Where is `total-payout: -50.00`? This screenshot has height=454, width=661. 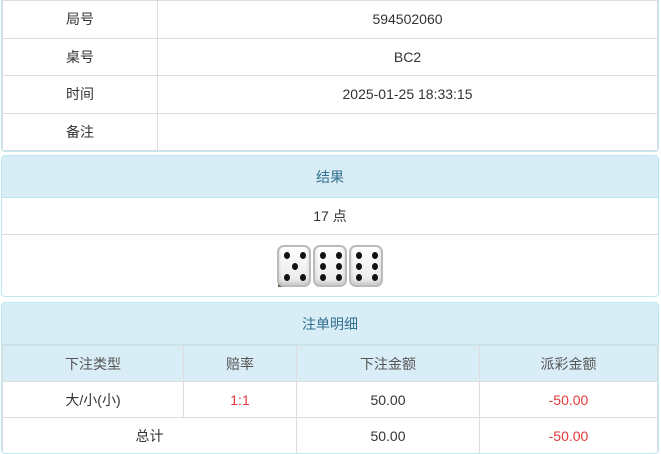 total-payout: -50.00 is located at coordinates (568, 435).